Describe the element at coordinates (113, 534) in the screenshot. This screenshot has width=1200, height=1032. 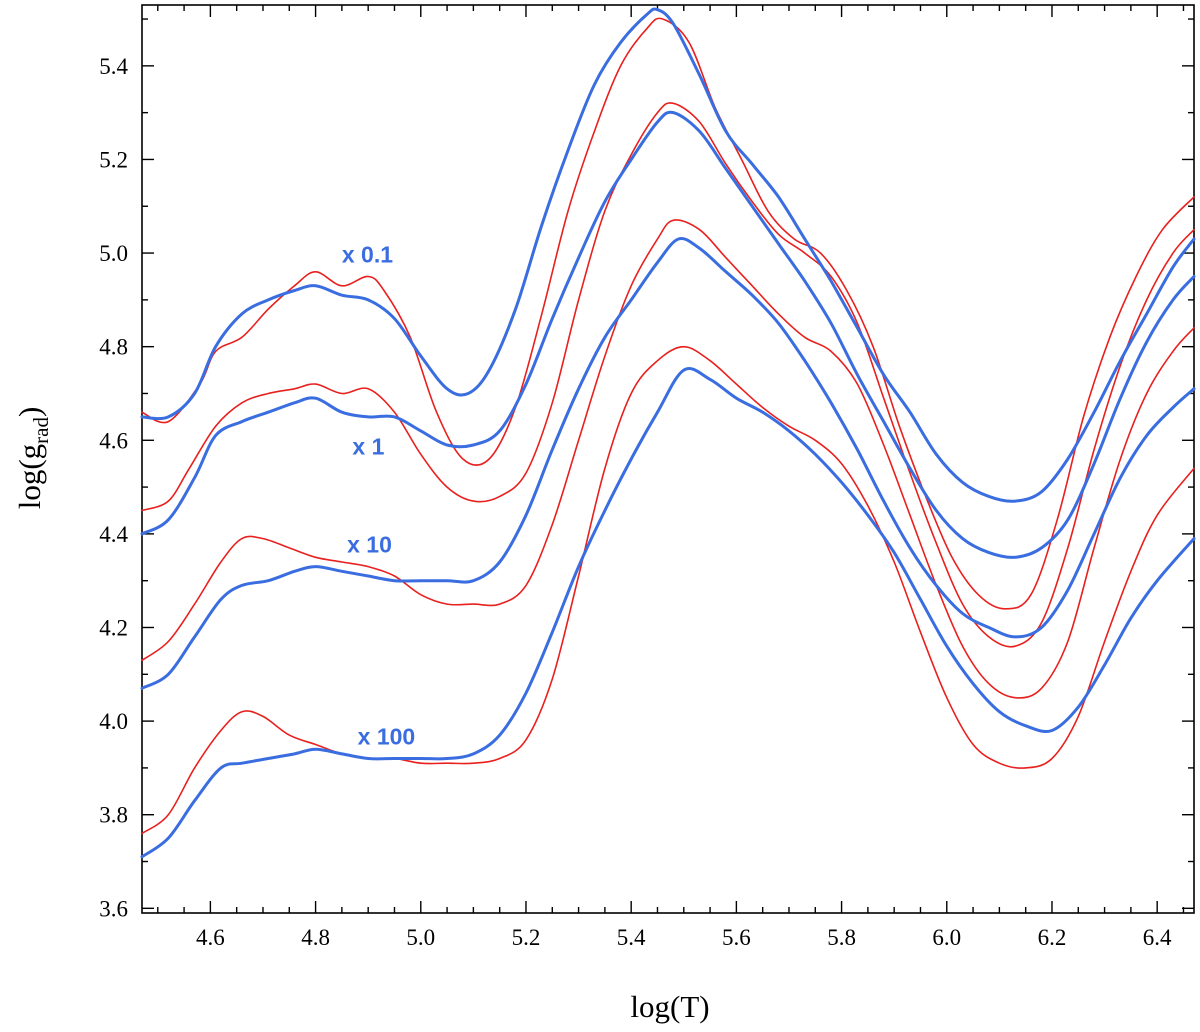
I see `y-tick-label: 4.4` at that location.